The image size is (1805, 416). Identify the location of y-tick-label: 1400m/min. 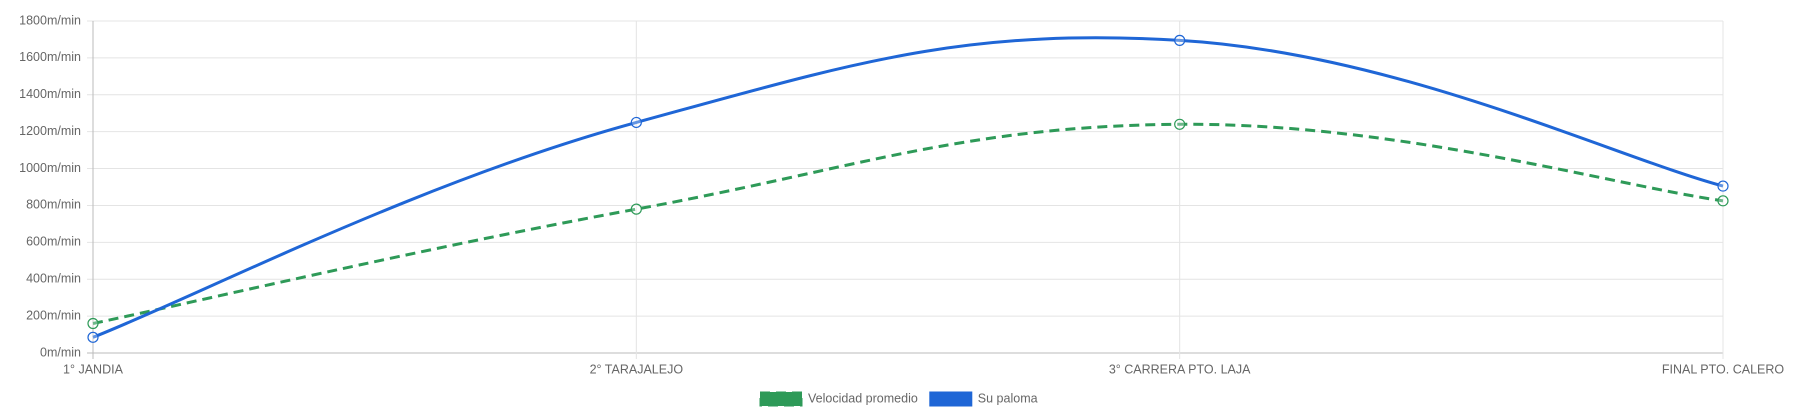
(50, 94).